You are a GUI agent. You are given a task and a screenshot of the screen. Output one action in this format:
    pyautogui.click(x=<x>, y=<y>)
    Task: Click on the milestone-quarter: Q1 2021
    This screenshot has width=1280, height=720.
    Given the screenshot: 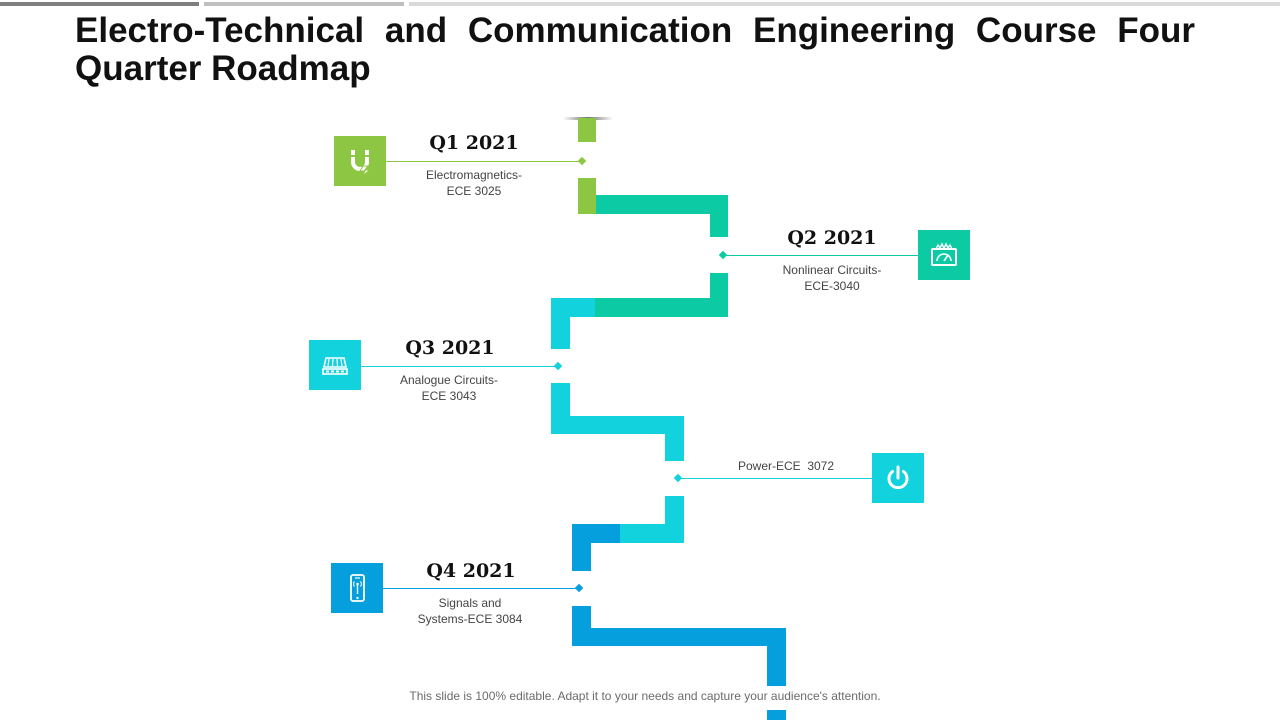 What is the action you would take?
    pyautogui.click(x=474, y=143)
    